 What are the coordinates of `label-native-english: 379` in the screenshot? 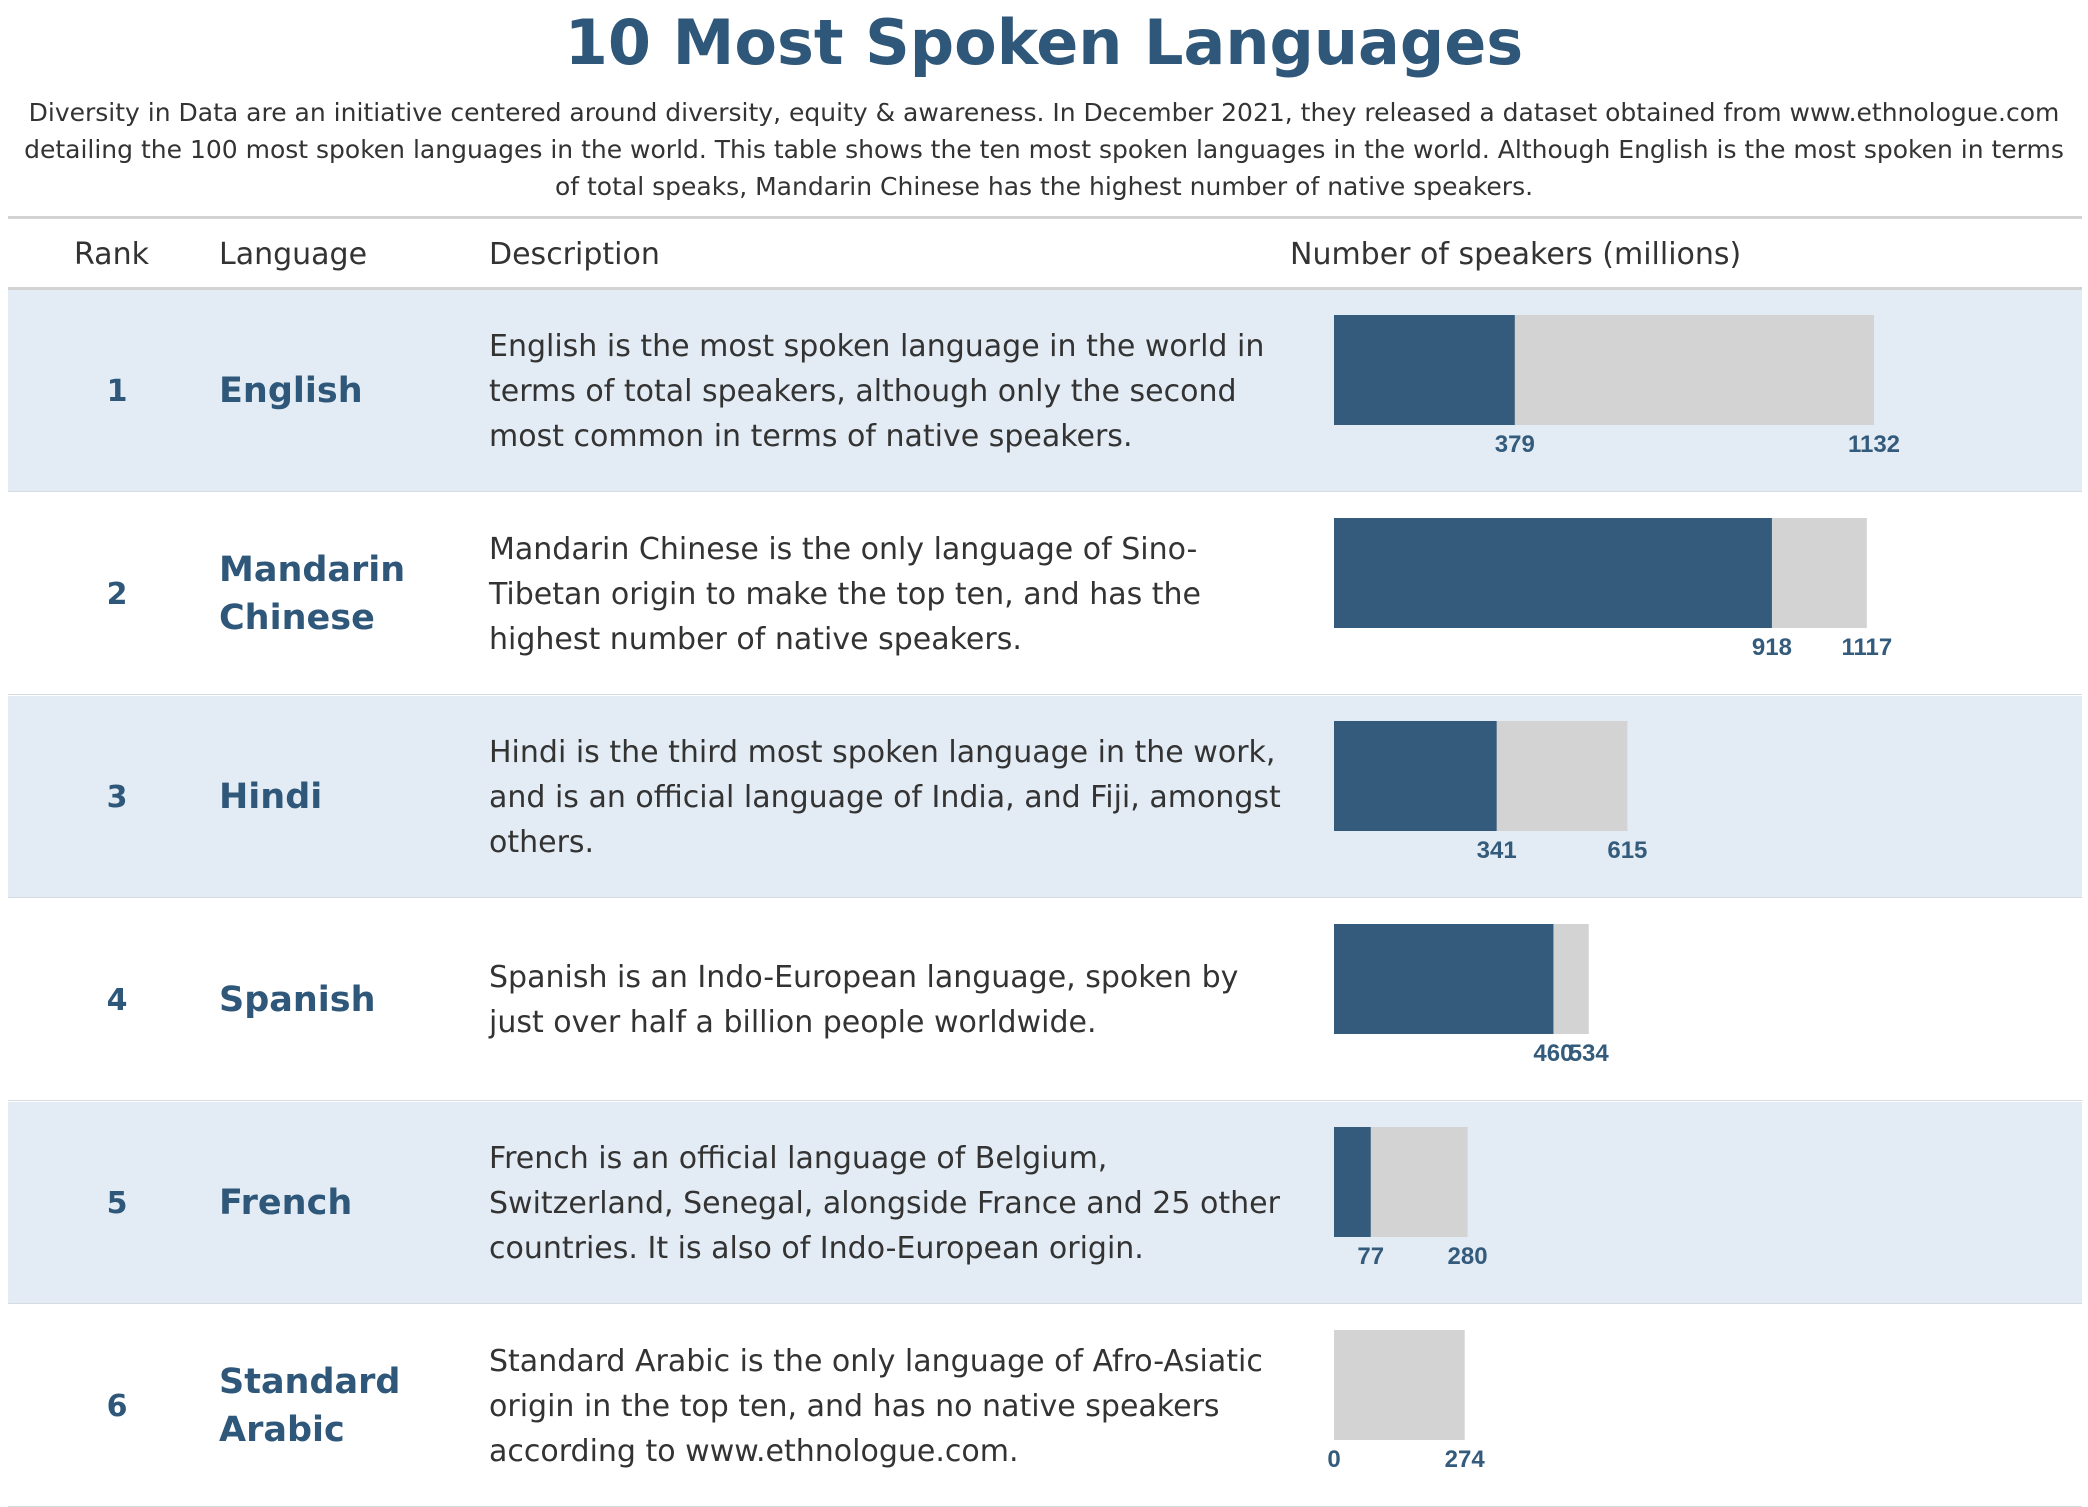 It's located at (1515, 444).